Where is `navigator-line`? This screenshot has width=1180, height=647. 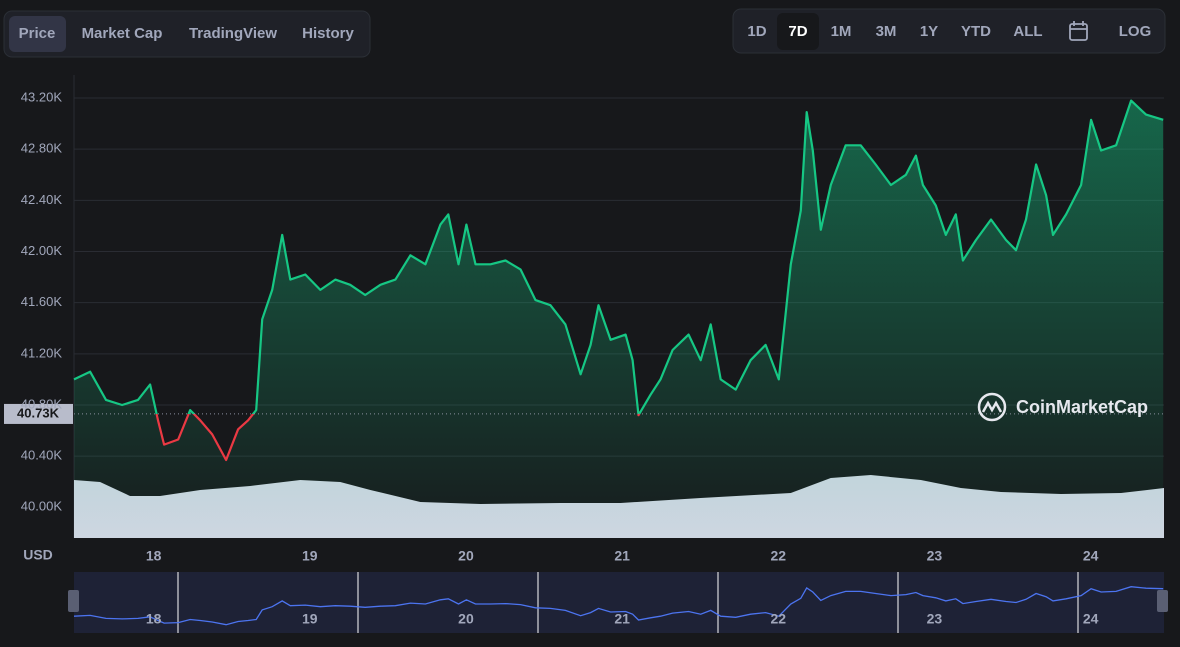
navigator-line is located at coordinates (618, 606).